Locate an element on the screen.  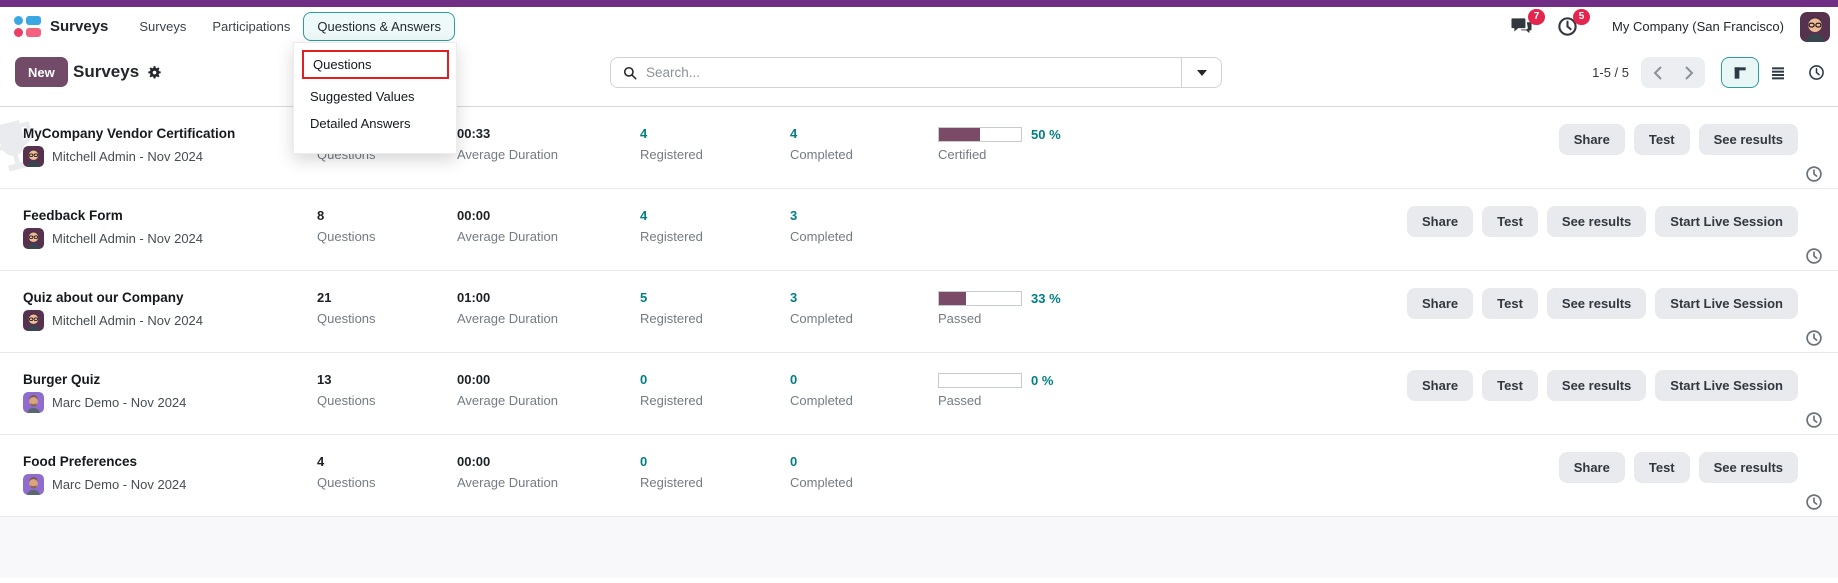
dropdown-item-suggested-values: Suggested Values is located at coordinates (362, 96).